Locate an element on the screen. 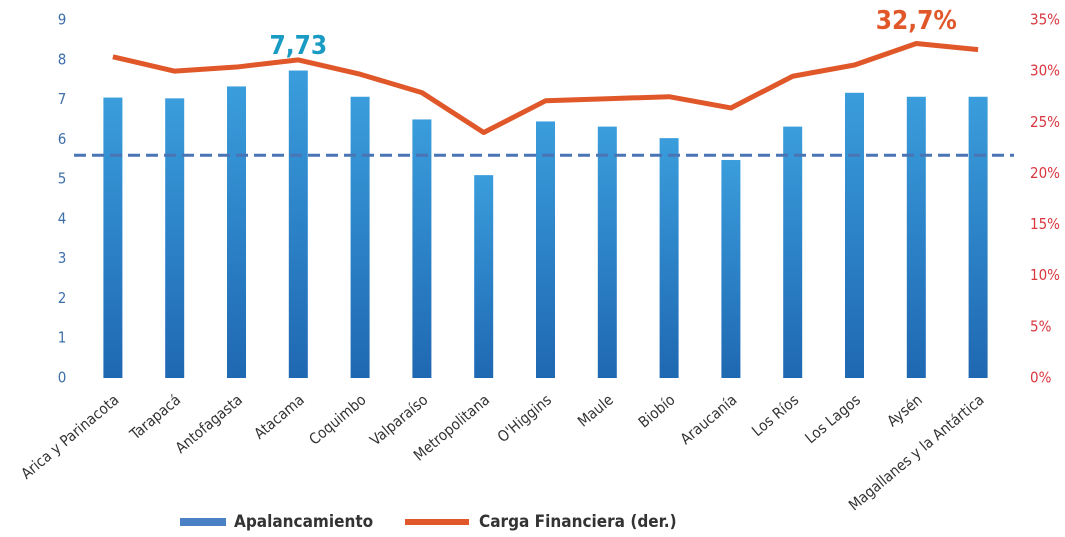 The image size is (1065, 537). y-tick-label: 0 is located at coordinates (62, 378).